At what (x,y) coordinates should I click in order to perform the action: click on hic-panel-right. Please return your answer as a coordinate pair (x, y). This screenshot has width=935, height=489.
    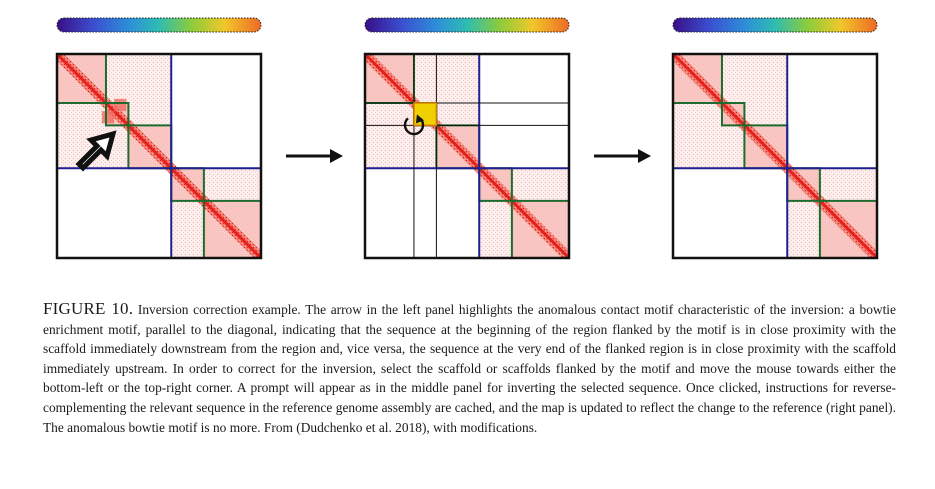
    Looking at the image, I should click on (775, 138).